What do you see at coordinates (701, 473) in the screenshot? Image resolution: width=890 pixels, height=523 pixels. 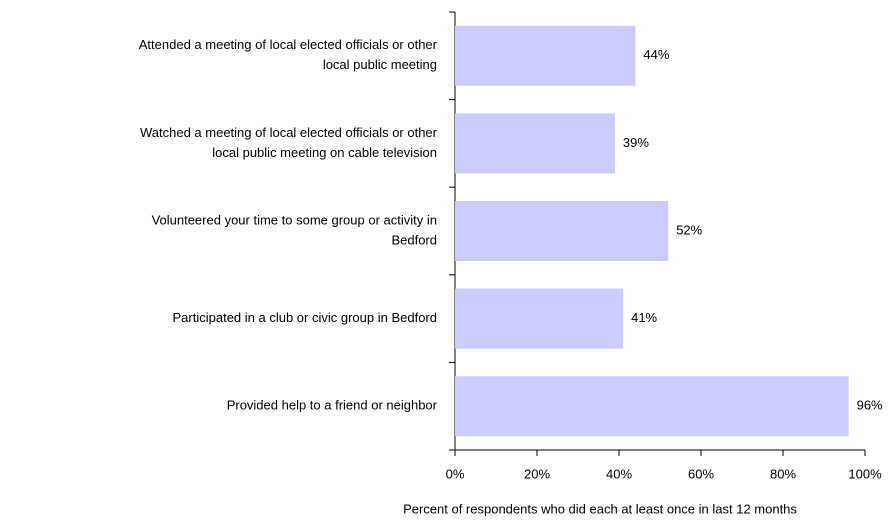 I see `x-tick-label: 60%` at bounding box center [701, 473].